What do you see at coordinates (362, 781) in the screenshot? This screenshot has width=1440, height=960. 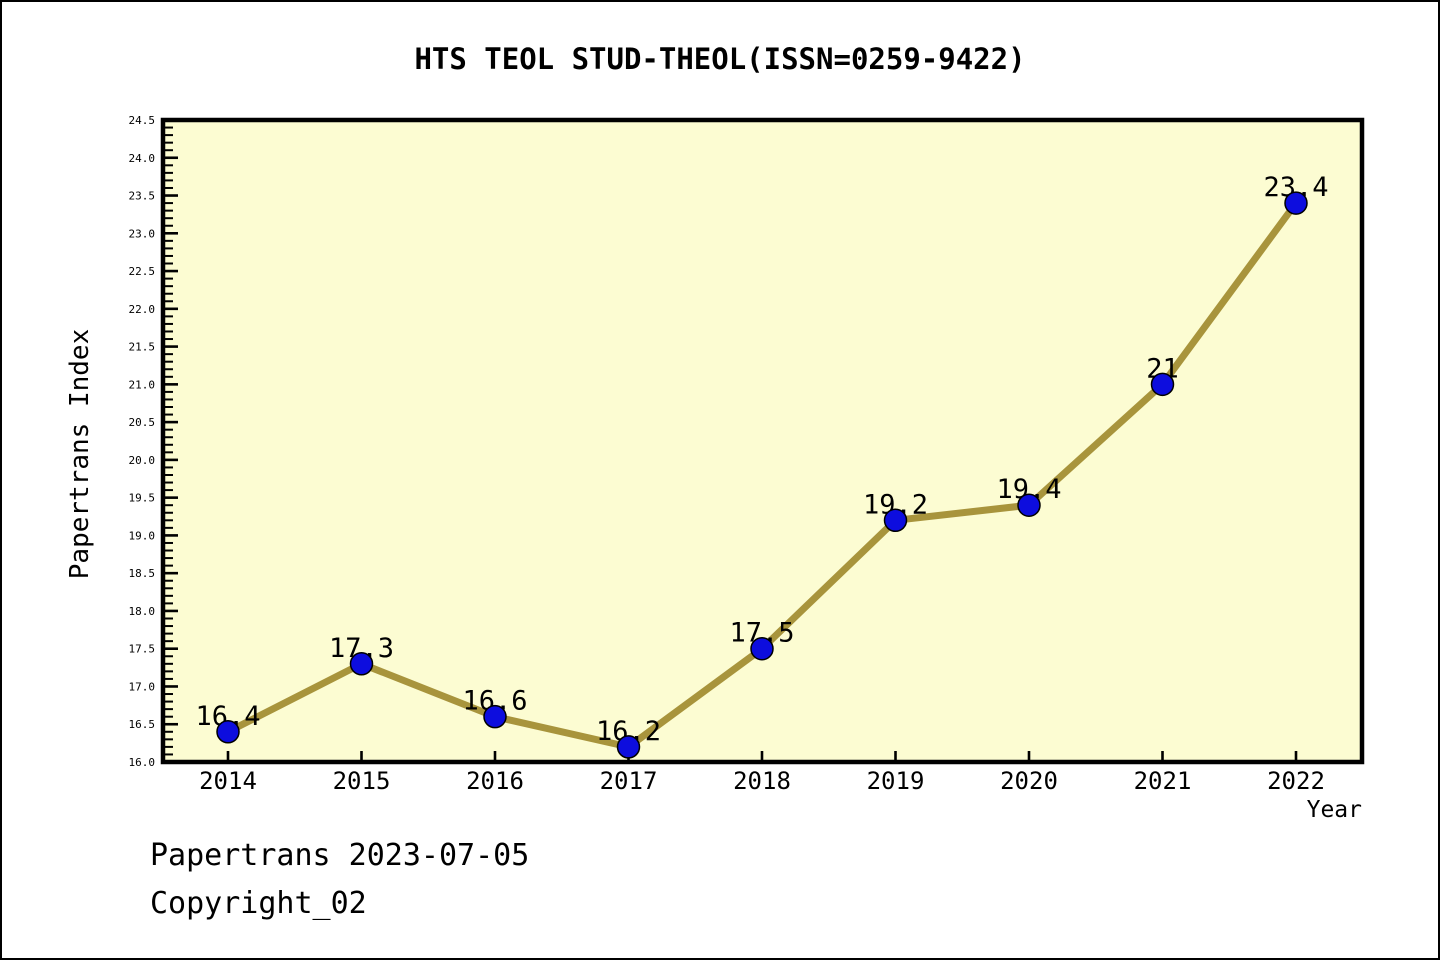 I see `x-tick-label: 2015` at bounding box center [362, 781].